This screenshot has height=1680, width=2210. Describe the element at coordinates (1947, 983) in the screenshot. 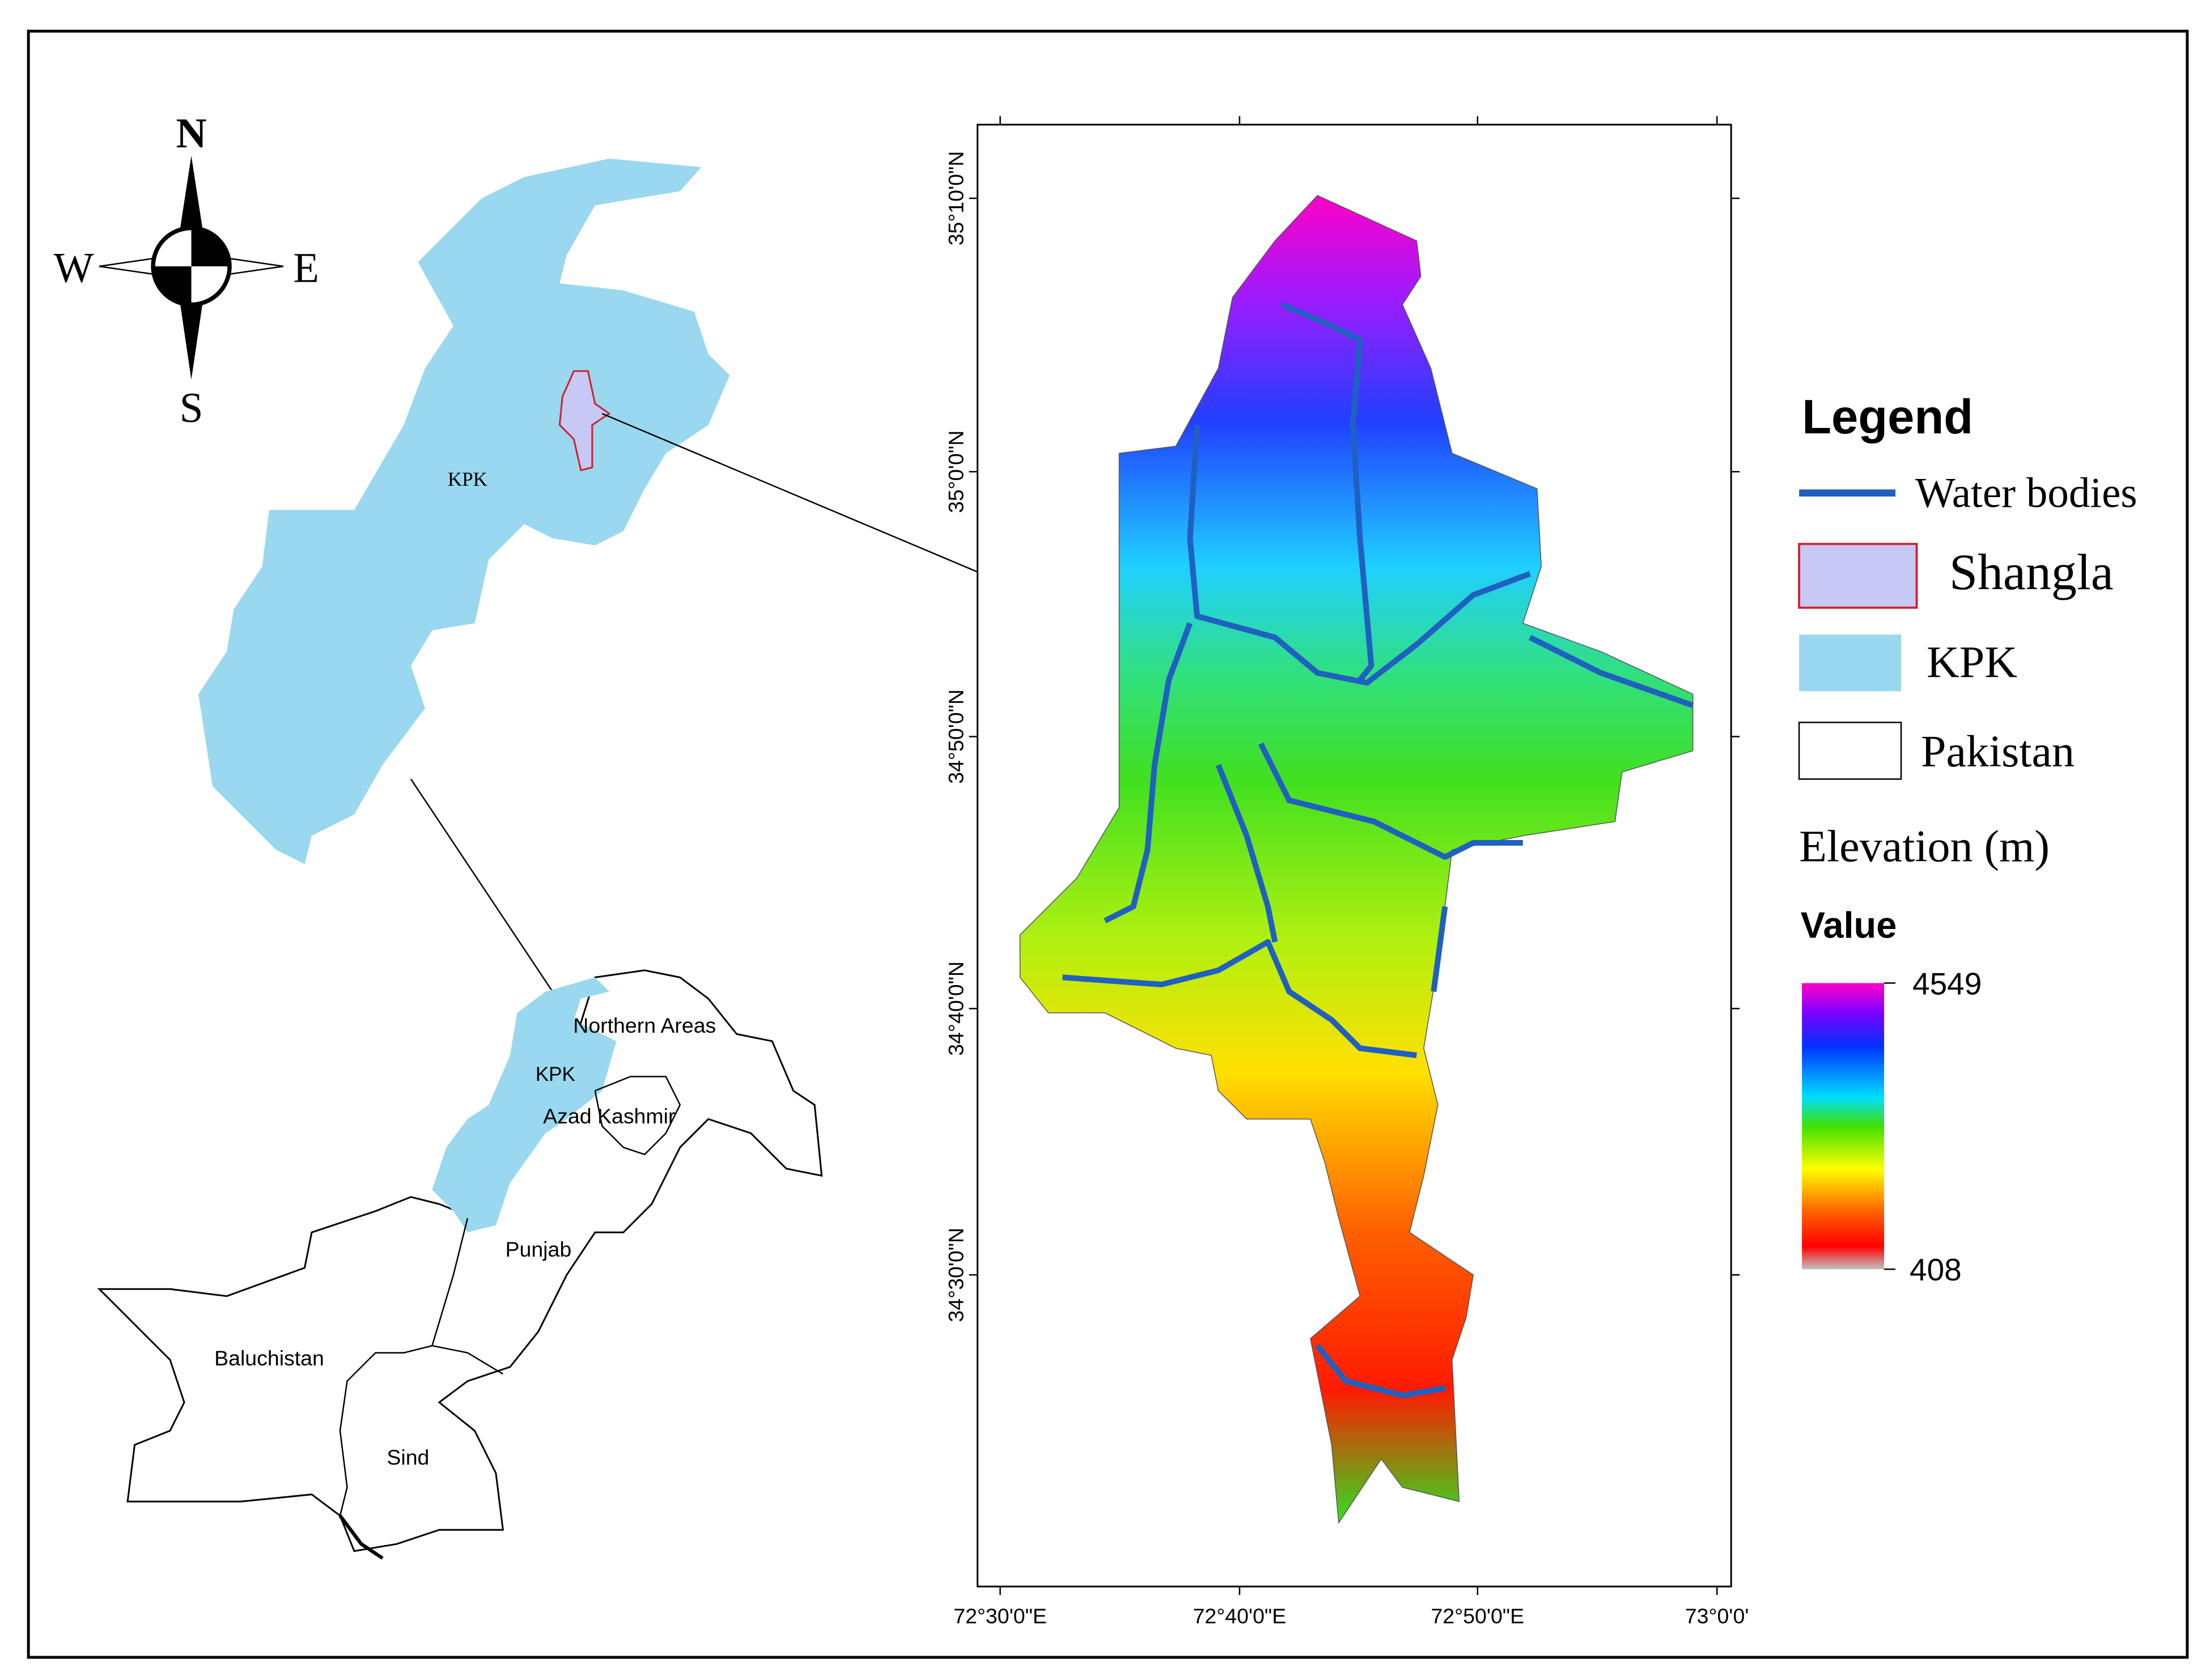

I see `ramp-max: 4549` at that location.